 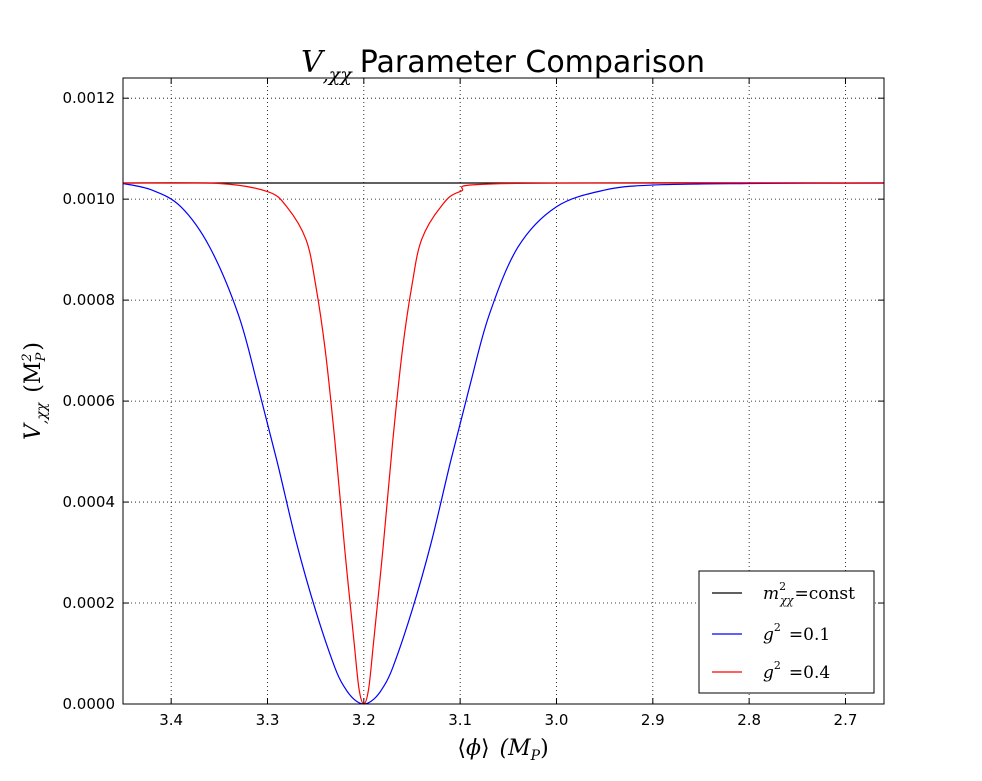 I want to click on title-math: V, so click(x=313, y=62).